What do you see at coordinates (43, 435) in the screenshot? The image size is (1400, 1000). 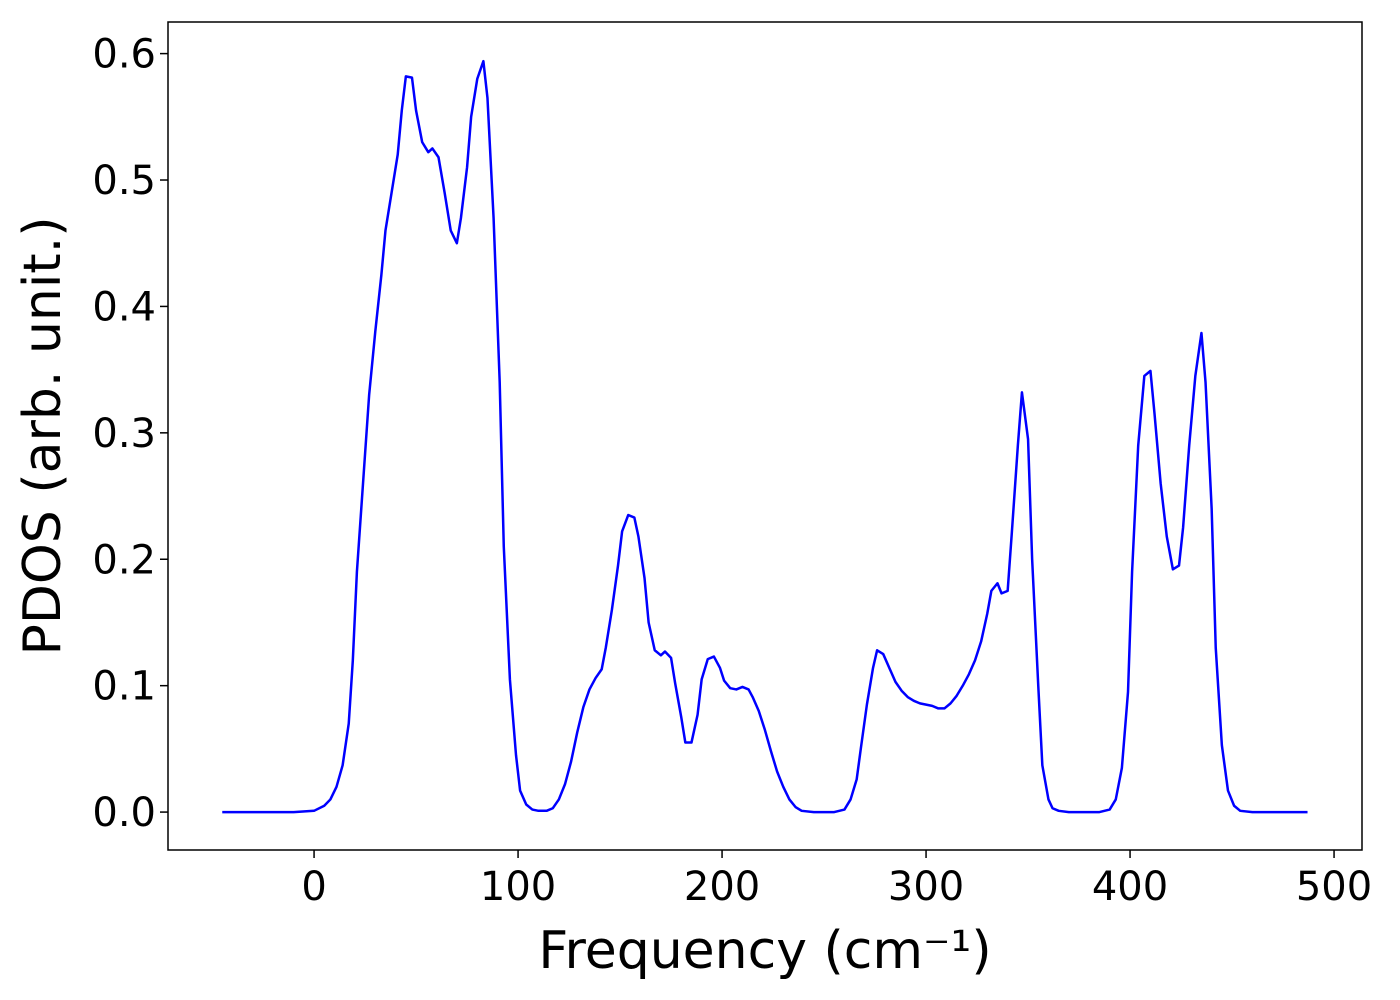 I see `y-axis-label: PDOS (arb. unit.)` at bounding box center [43, 435].